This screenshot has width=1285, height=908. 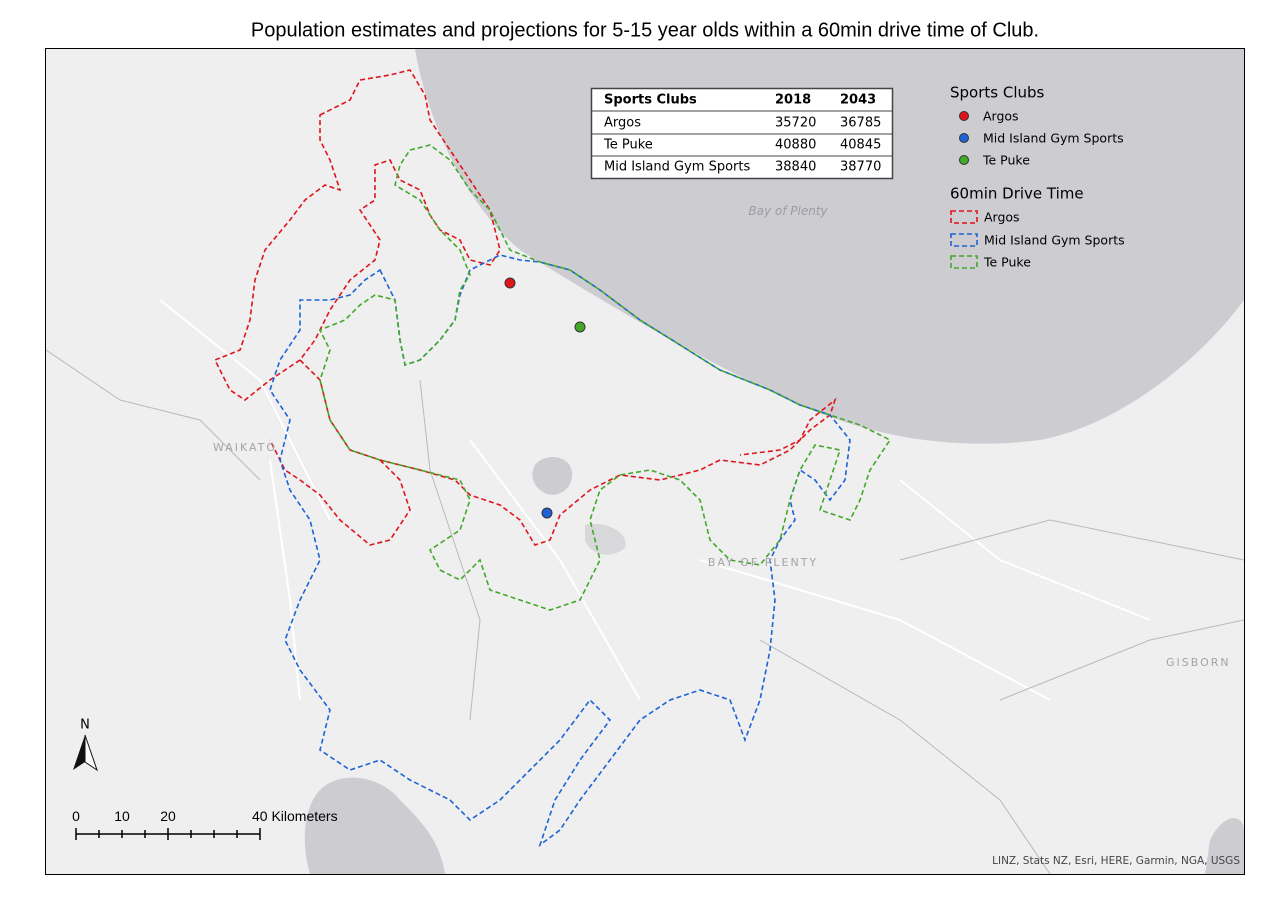 I want to click on table-cell: Te Puke, so click(x=628, y=145).